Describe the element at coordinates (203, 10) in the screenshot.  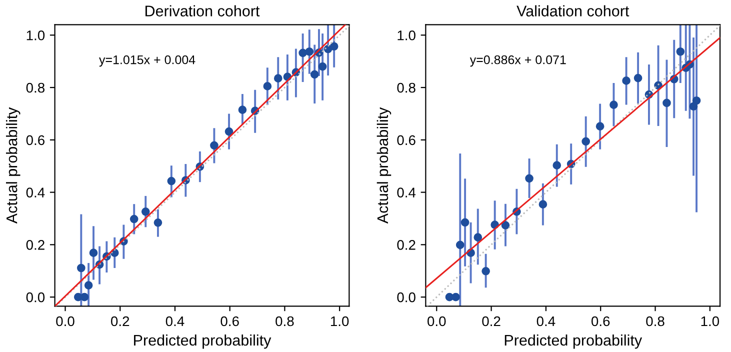
I see `chart-title: Derivation cohort` at that location.